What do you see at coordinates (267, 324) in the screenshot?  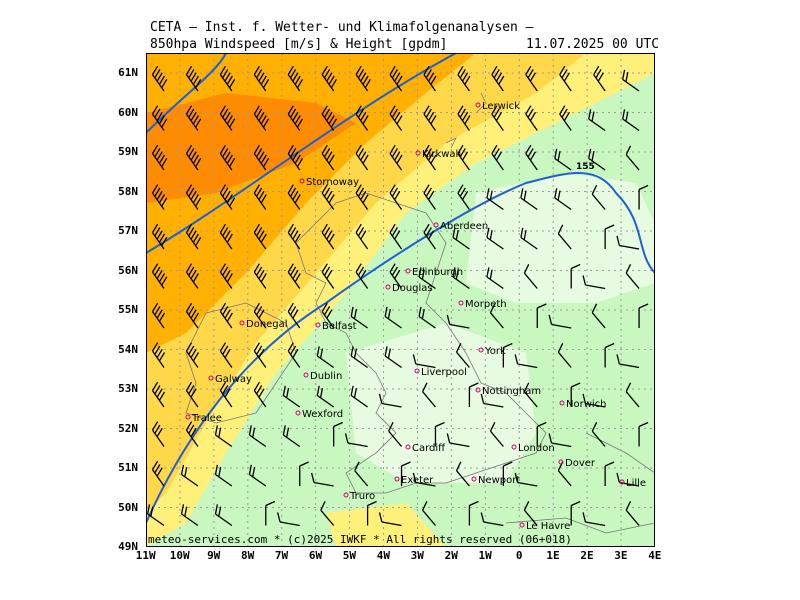 I see `city-label: Donegal` at bounding box center [267, 324].